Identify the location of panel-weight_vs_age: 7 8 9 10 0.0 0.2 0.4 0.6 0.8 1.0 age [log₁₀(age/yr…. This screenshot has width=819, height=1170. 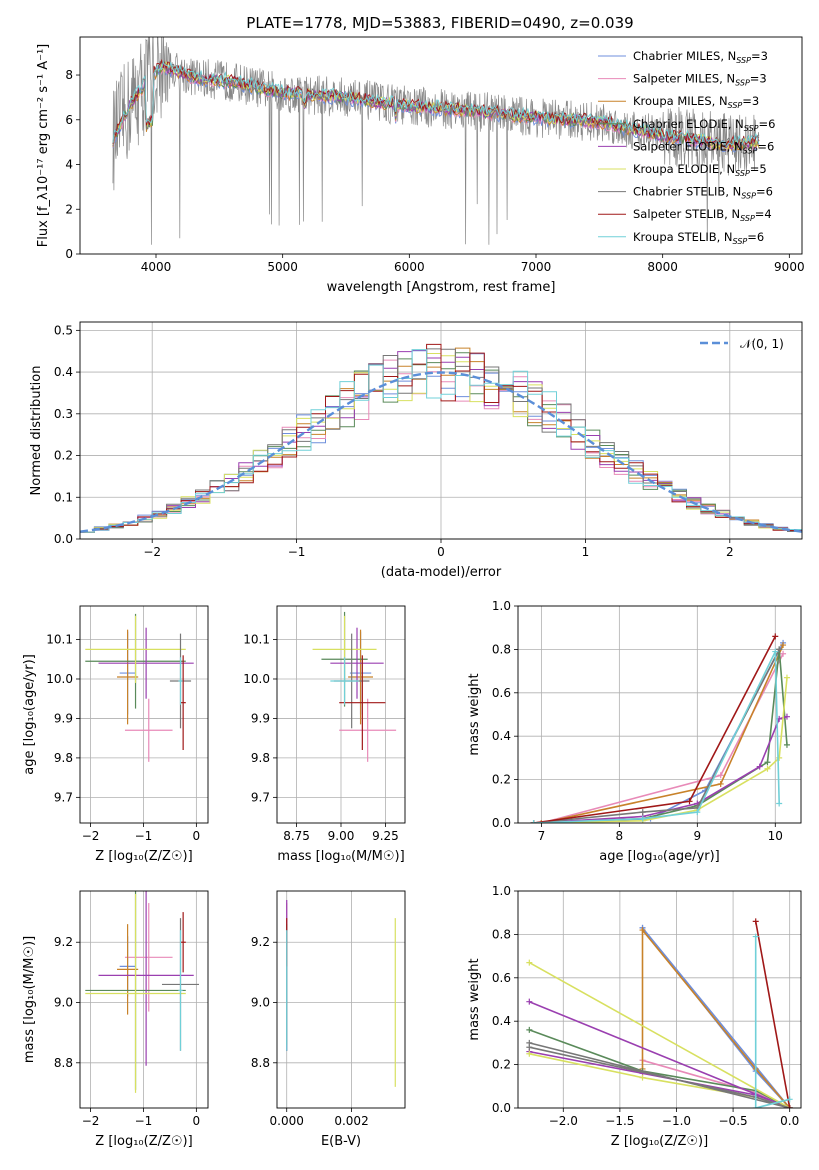
(634, 731).